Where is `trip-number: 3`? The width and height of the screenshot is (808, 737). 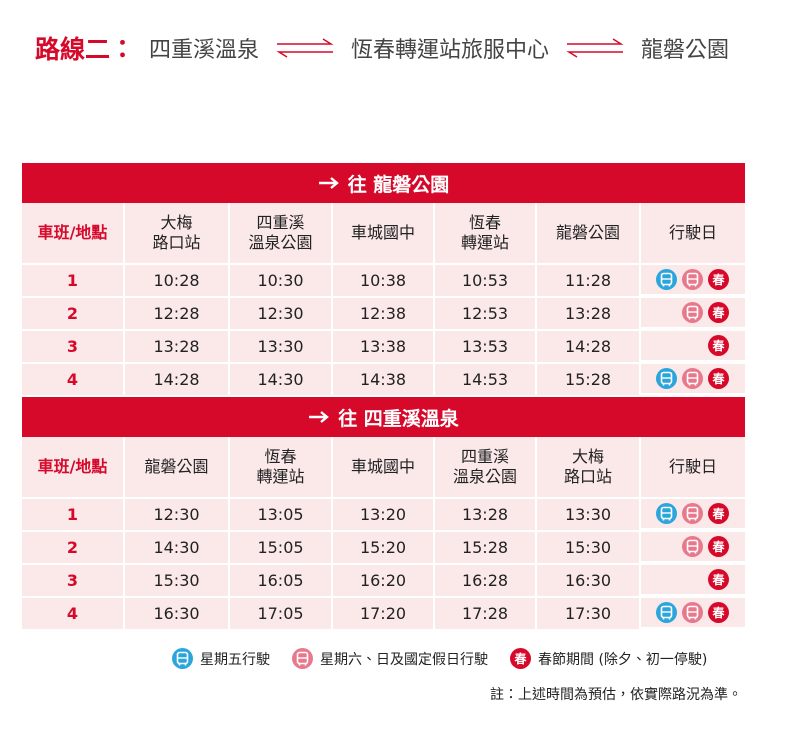
trip-number: 3 is located at coordinates (73, 581).